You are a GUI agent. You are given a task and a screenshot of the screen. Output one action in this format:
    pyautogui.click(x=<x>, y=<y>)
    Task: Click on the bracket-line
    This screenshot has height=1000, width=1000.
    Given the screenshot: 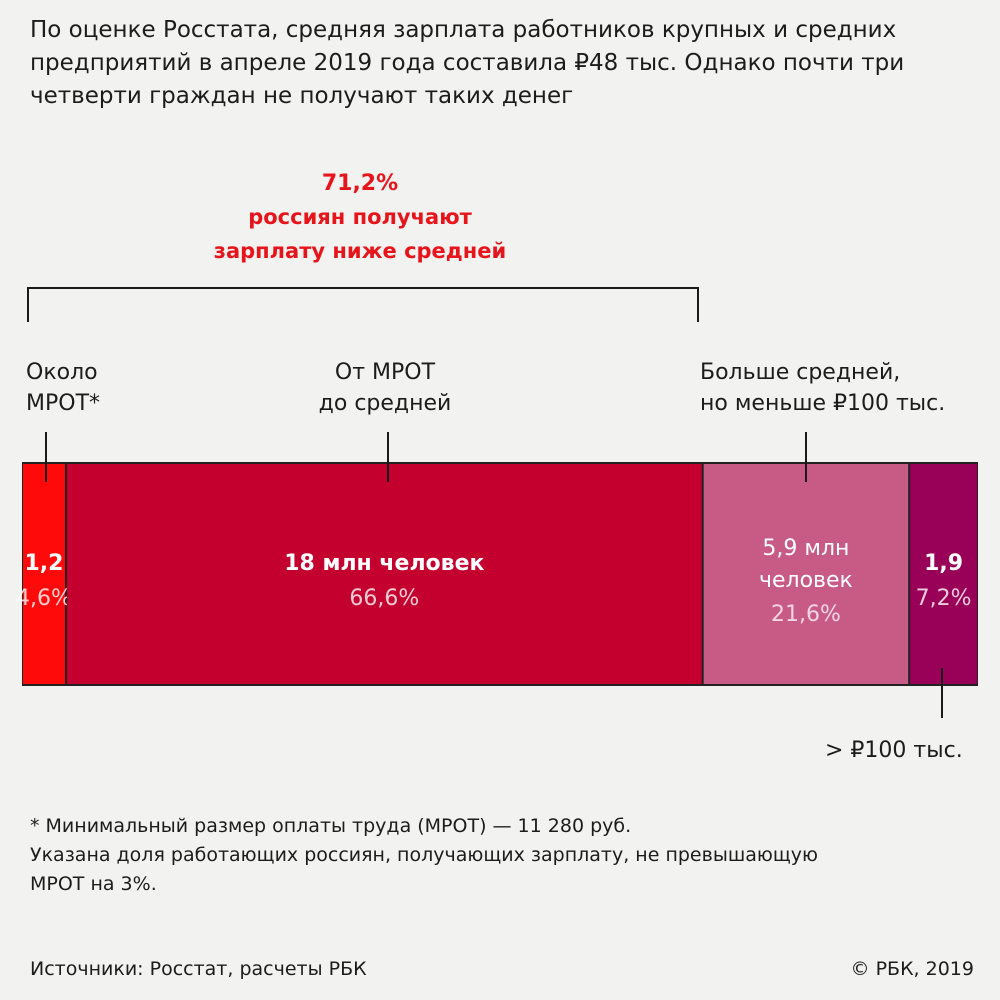 What is the action you would take?
    pyautogui.click(x=363, y=304)
    